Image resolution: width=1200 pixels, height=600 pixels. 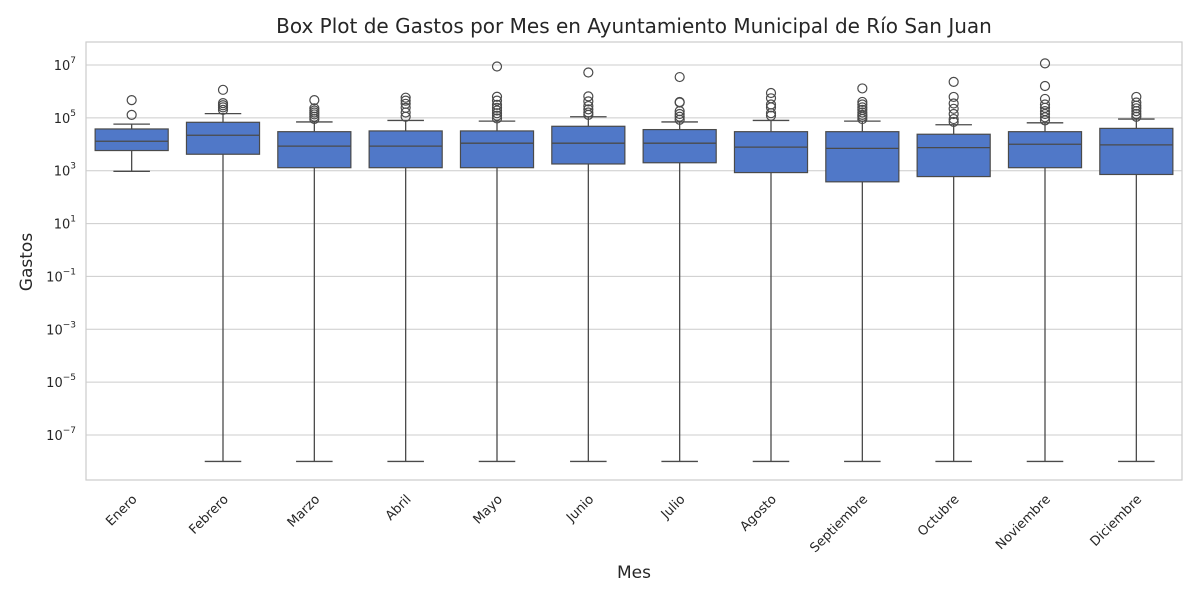 What do you see at coordinates (65, 118) in the screenshot?
I see `y-tick-label: 10⁵` at bounding box center [65, 118].